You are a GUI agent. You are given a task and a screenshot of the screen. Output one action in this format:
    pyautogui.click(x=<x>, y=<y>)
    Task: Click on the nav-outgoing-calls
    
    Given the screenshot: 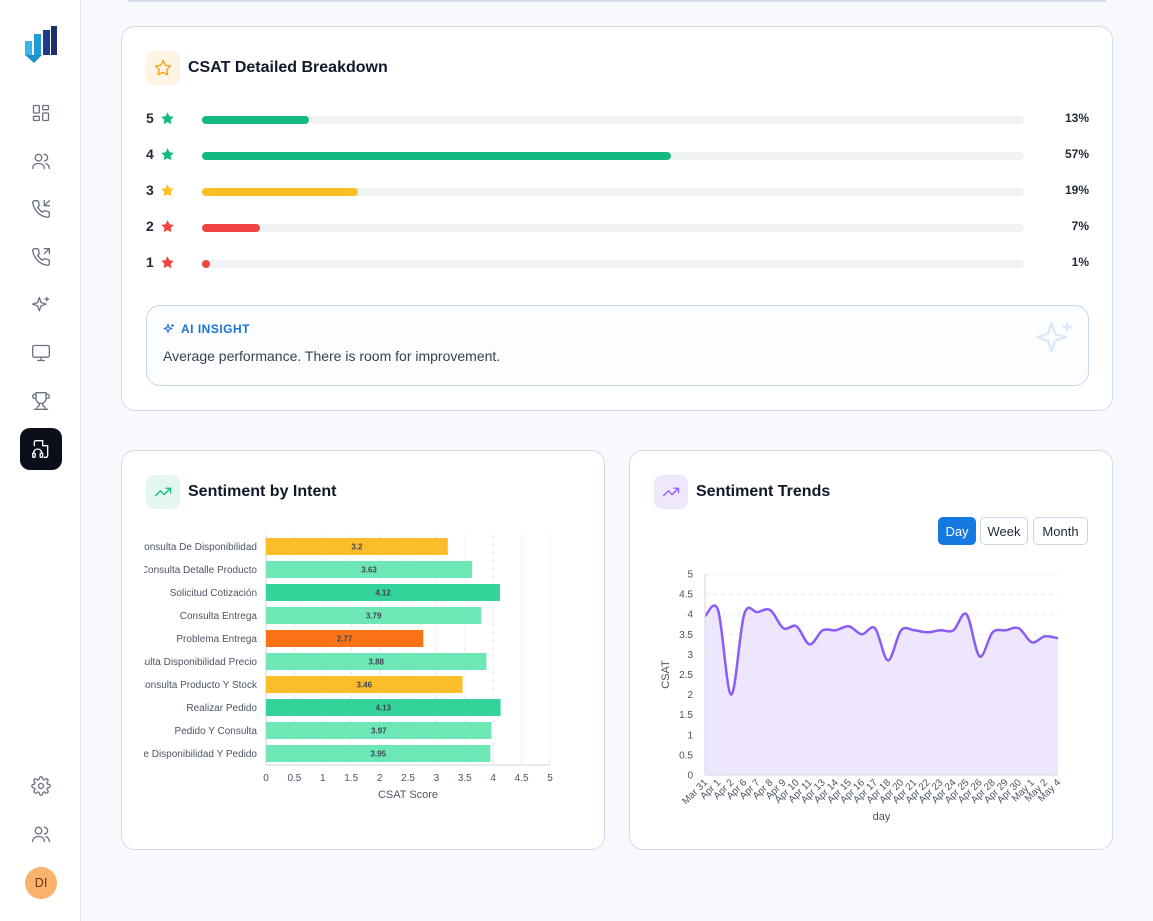 What is the action you would take?
    pyautogui.click(x=41, y=257)
    